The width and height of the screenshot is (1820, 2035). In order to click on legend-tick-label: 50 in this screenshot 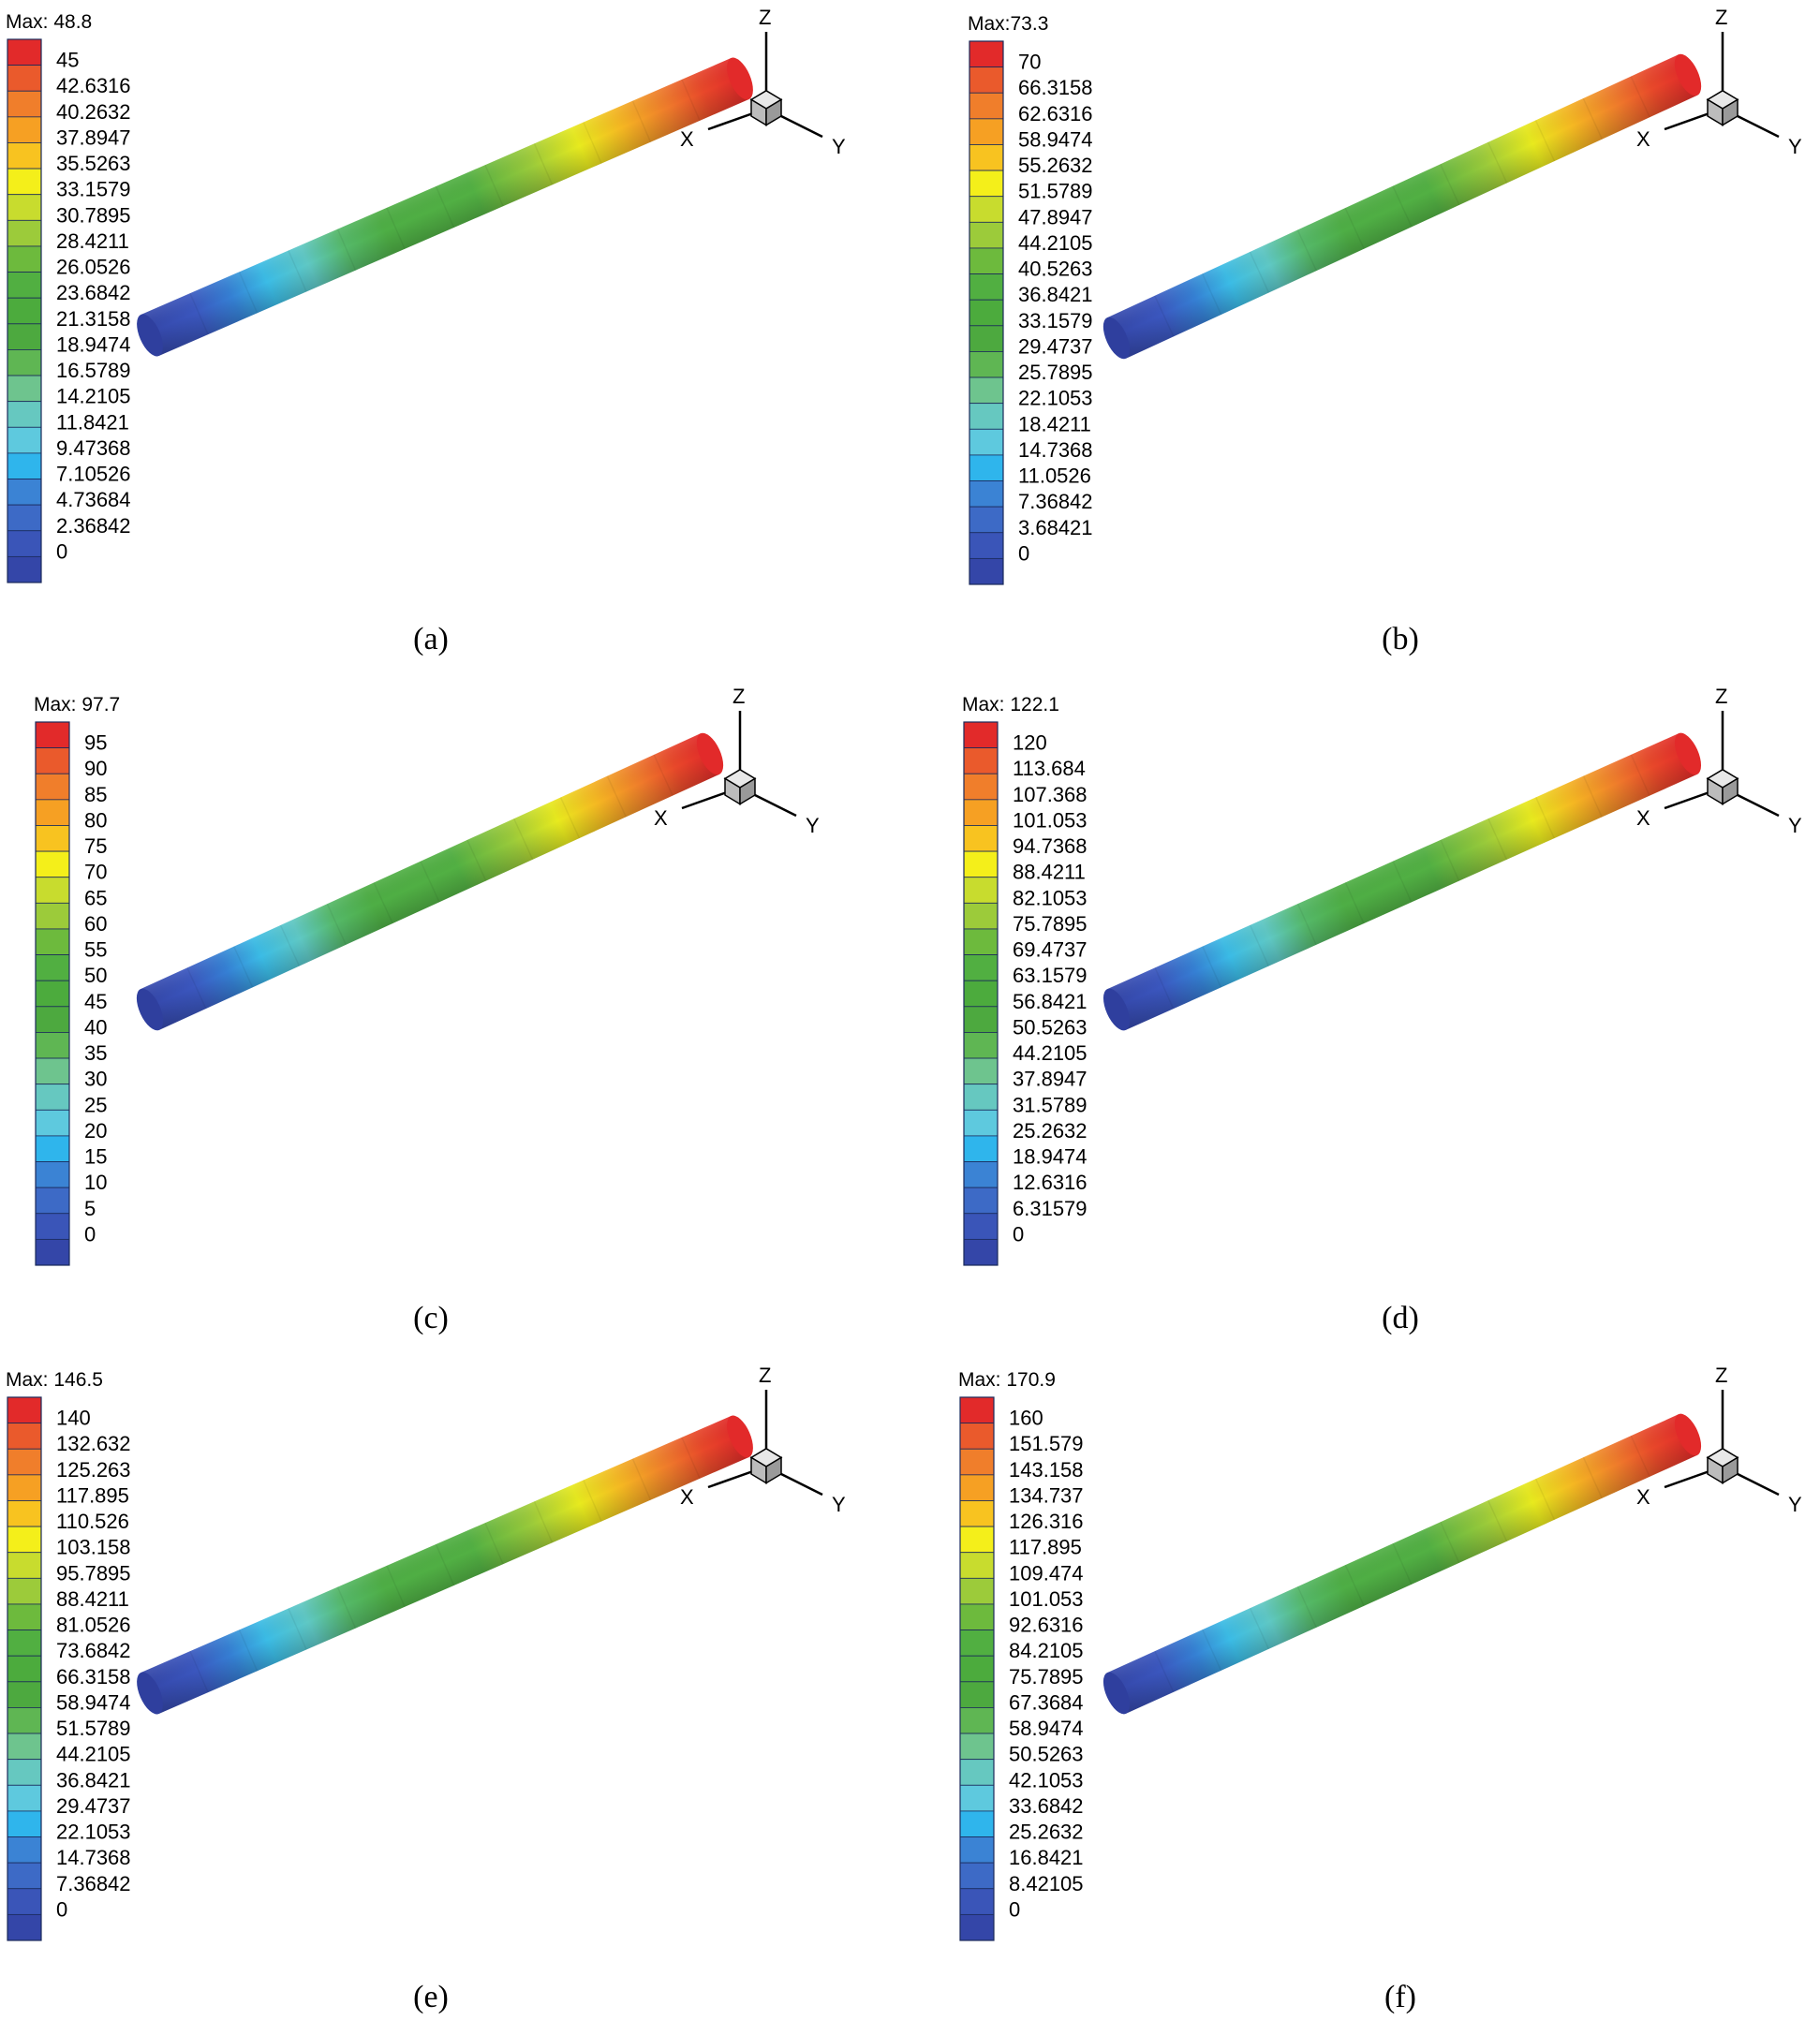, I will do `click(95, 976)`.